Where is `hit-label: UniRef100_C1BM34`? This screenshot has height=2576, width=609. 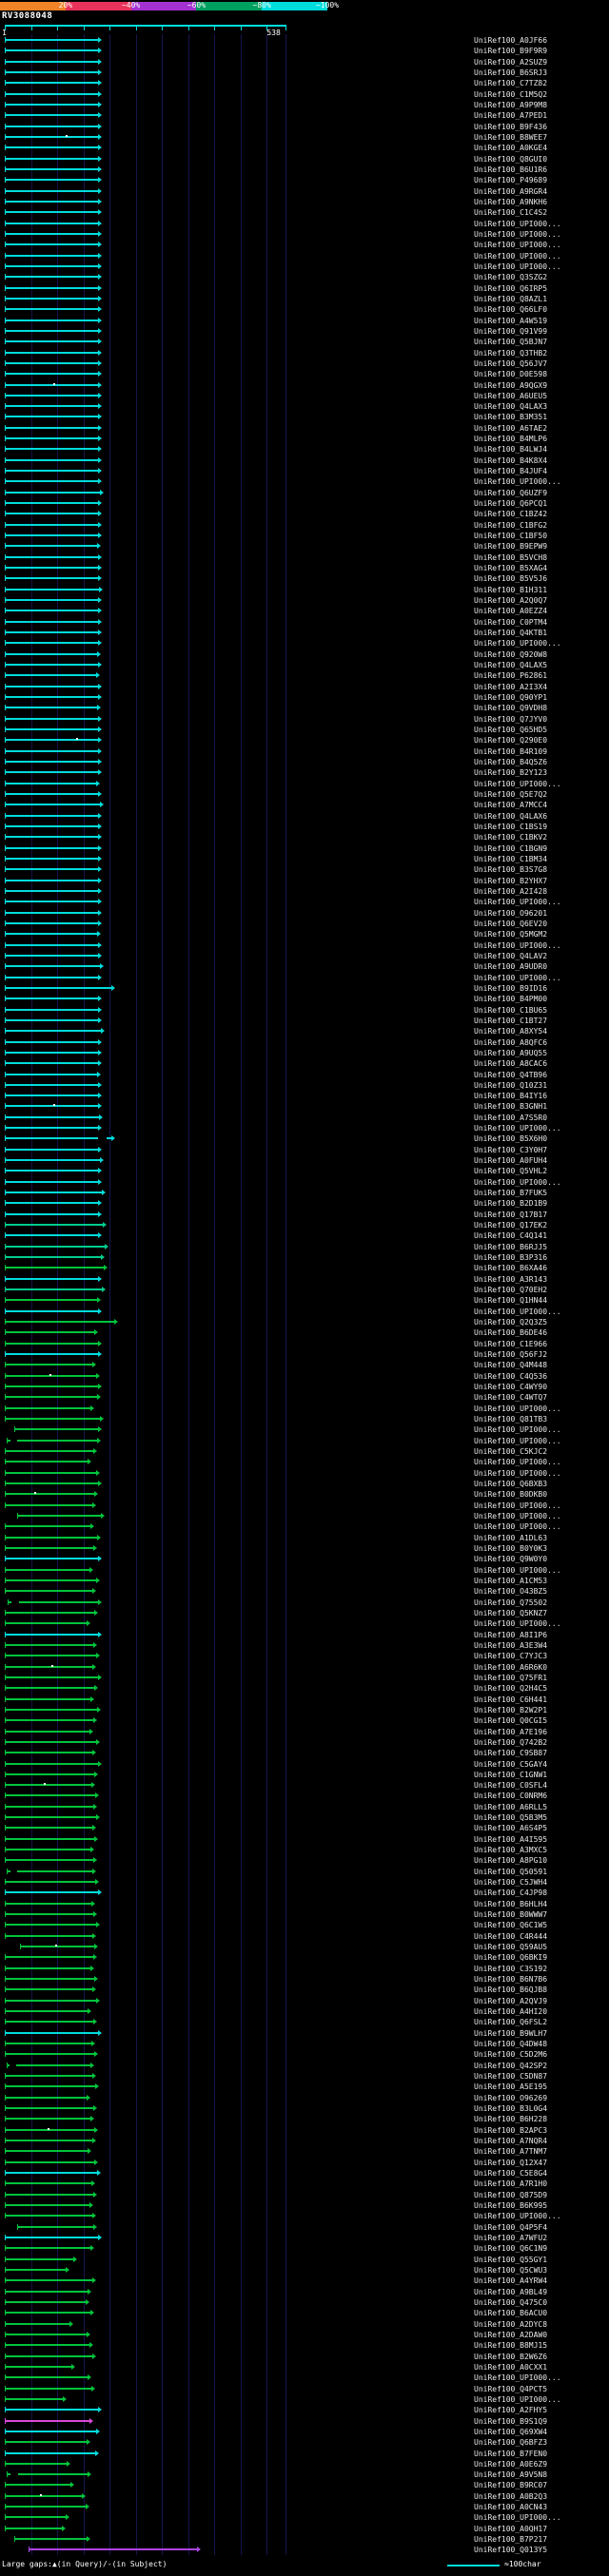
hit-label: UniRef100_C1BM34 is located at coordinates (511, 858).